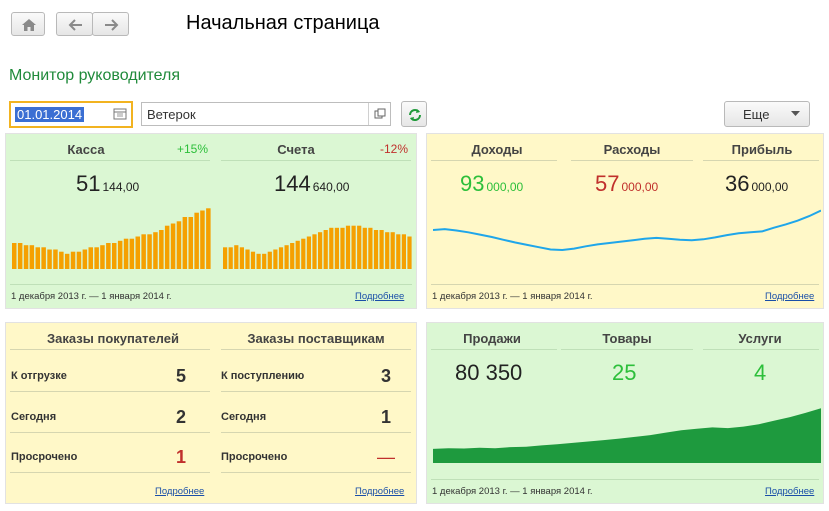  What do you see at coordinates (39, 376) in the screenshot?
I see `customer-to-ship-label: К отгрузке` at bounding box center [39, 376].